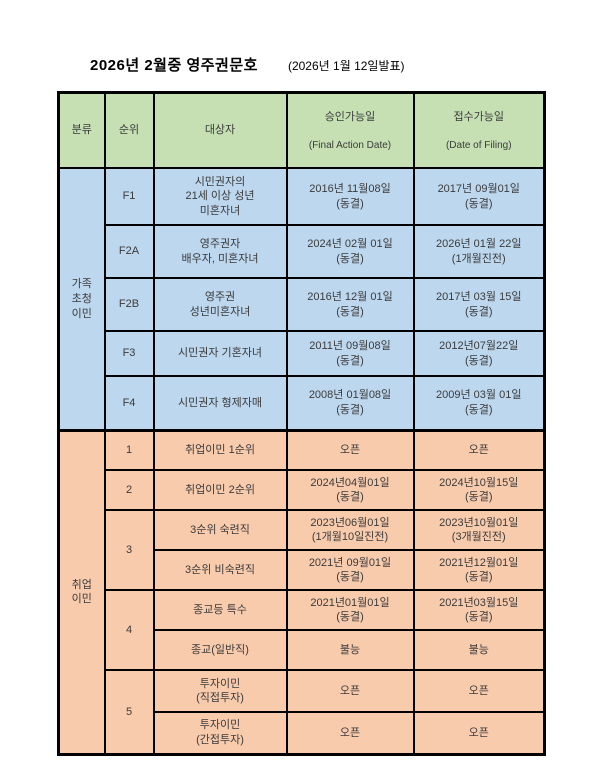 The image size is (600, 776). I want to click on rank-cell: F1, so click(129, 197).